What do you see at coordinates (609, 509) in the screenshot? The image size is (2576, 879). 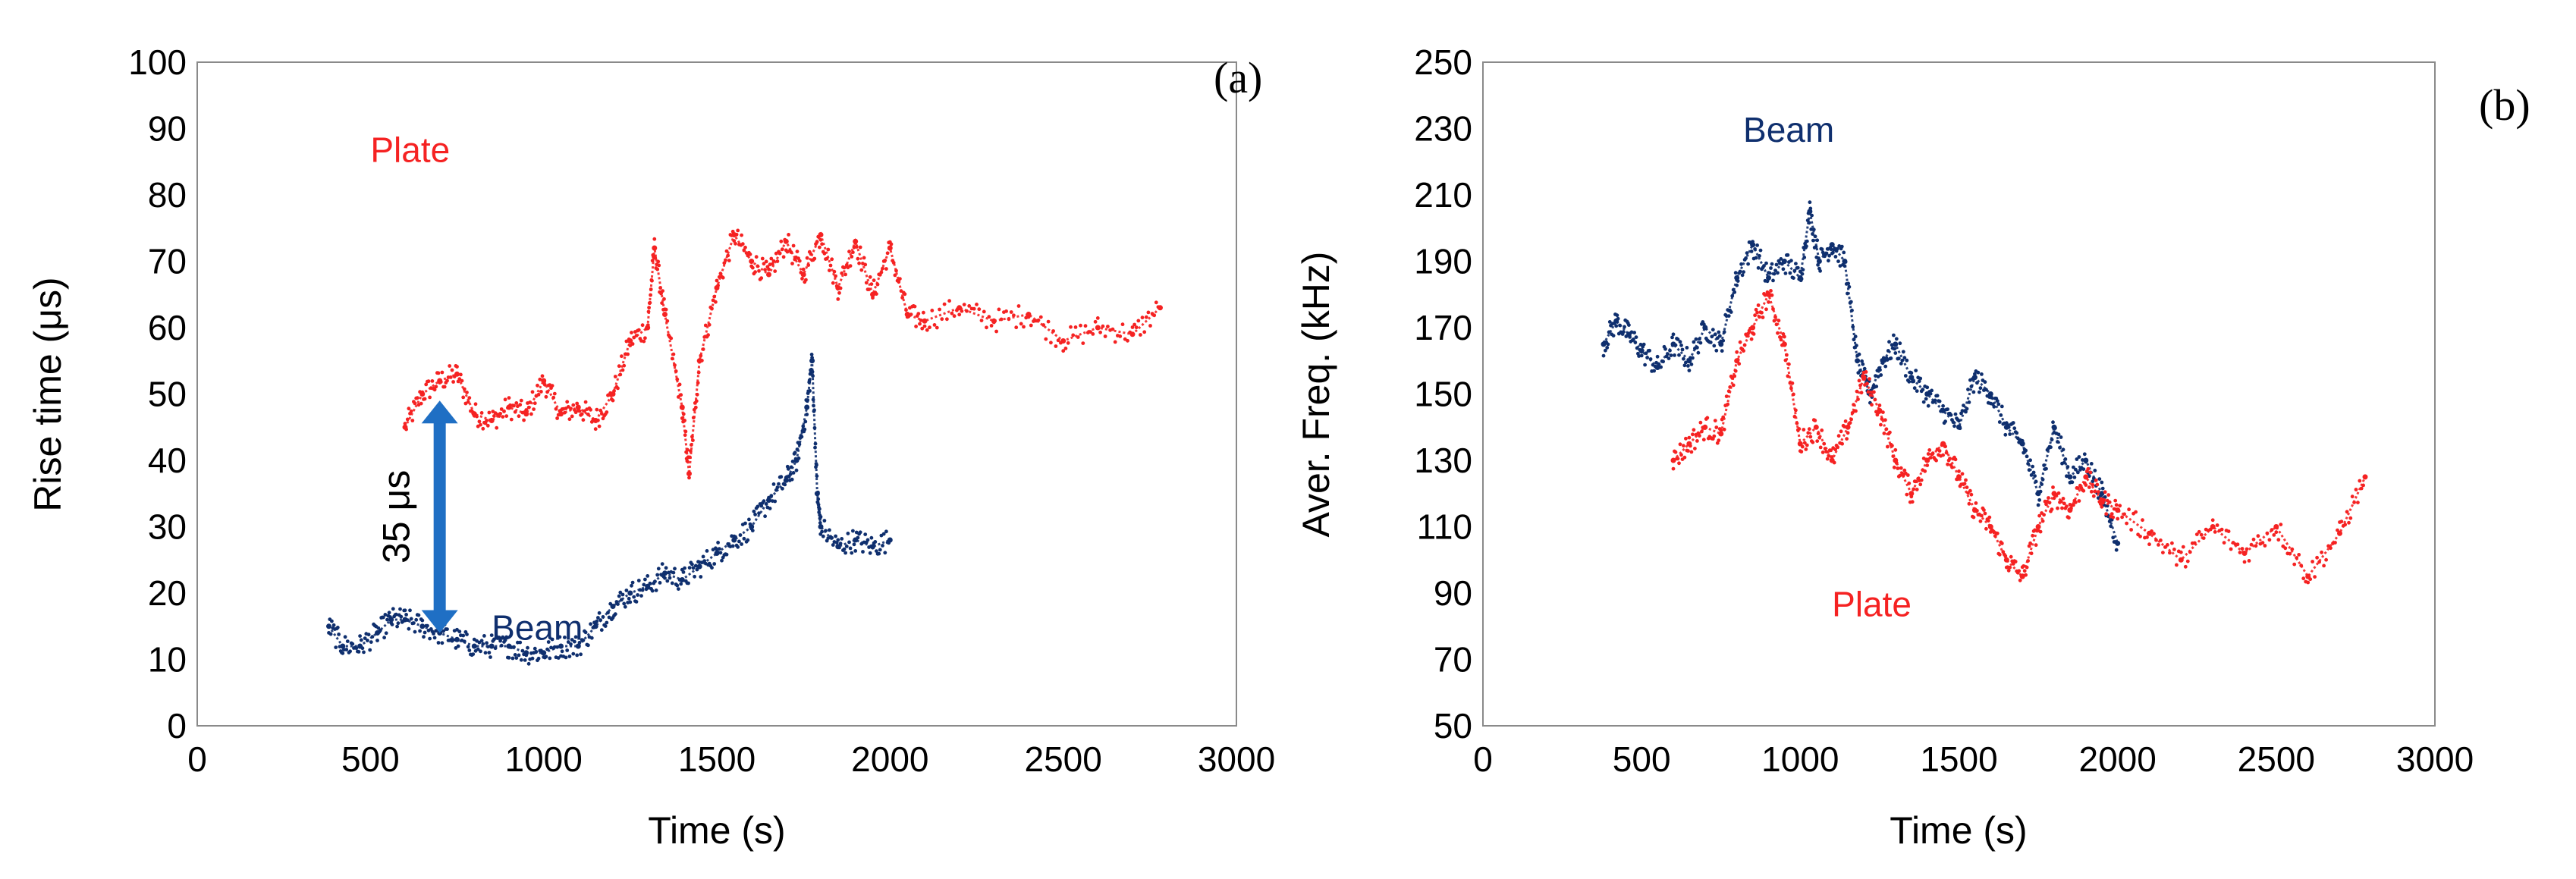 I see `series-beam` at bounding box center [609, 509].